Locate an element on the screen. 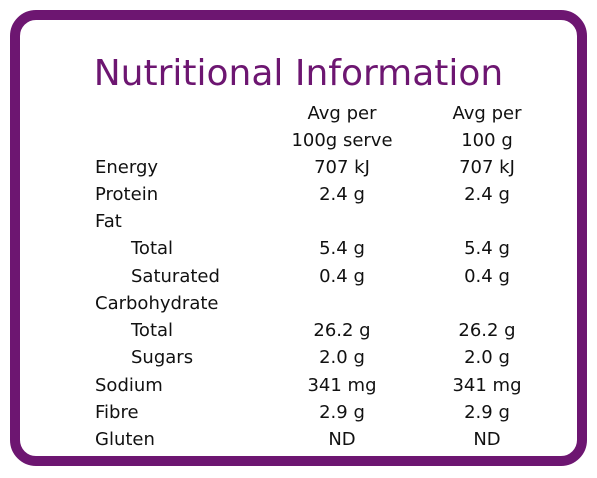 Image resolution: width=597 pixels, height=478 pixels. row-value-col2: 26.2 g is located at coordinates (487, 330).